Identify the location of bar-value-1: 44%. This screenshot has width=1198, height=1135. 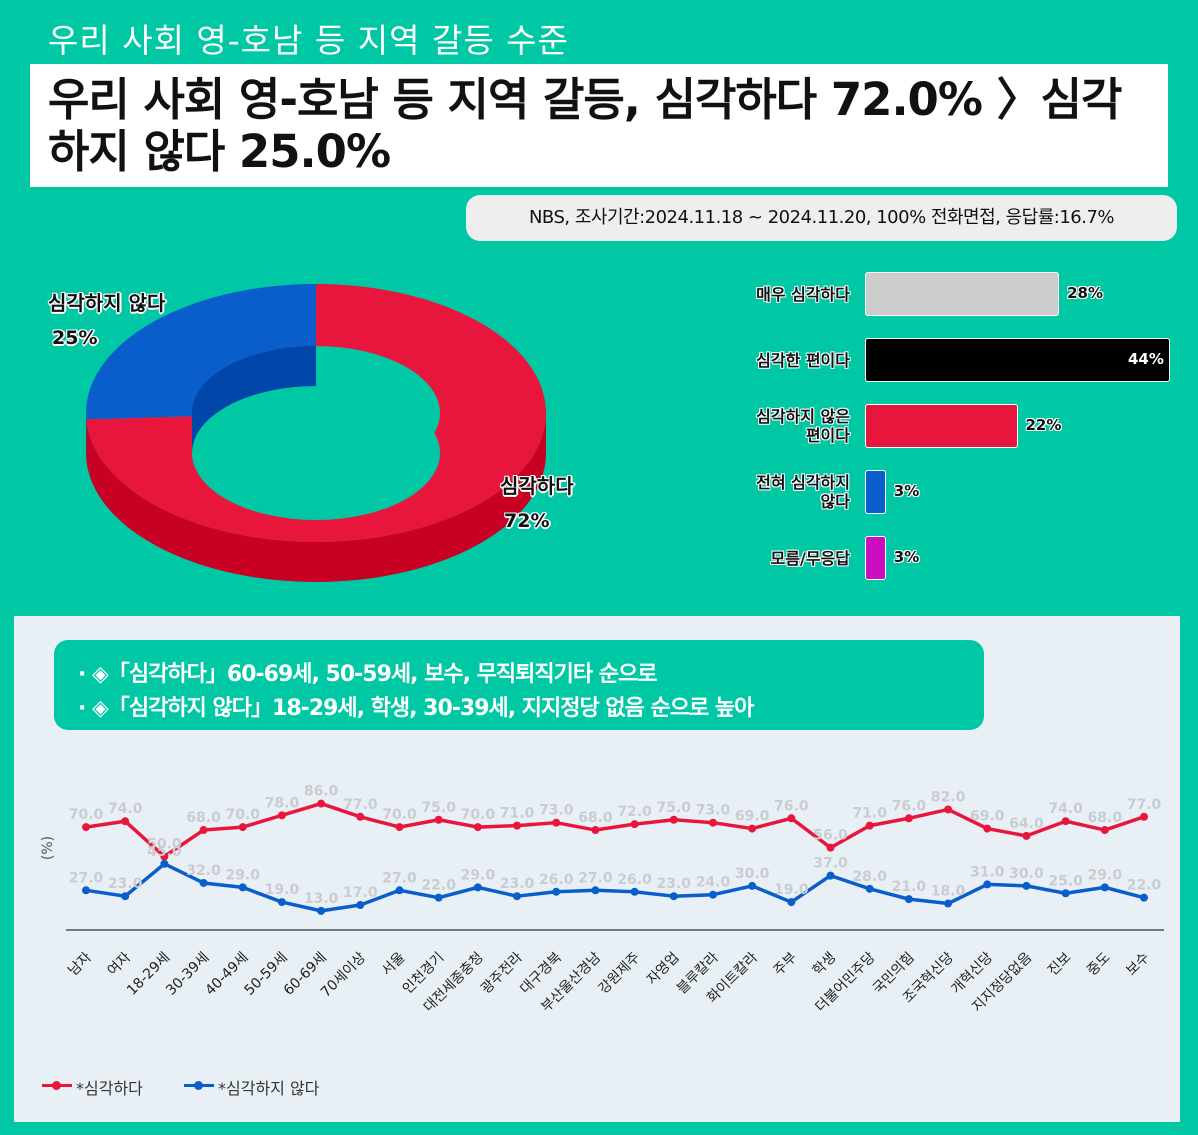
(1146, 359).